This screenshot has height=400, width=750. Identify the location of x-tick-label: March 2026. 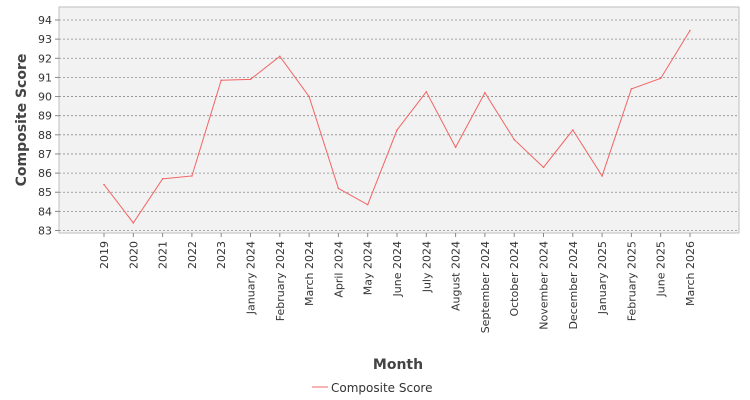
(690, 273).